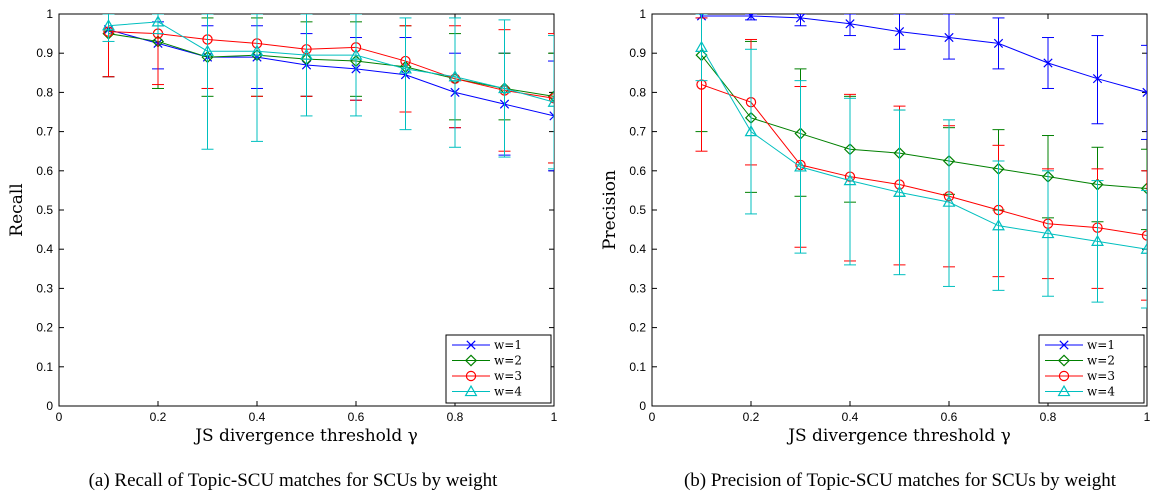 The height and width of the screenshot is (497, 1155). I want to click on series-w=3, so click(328, 89).